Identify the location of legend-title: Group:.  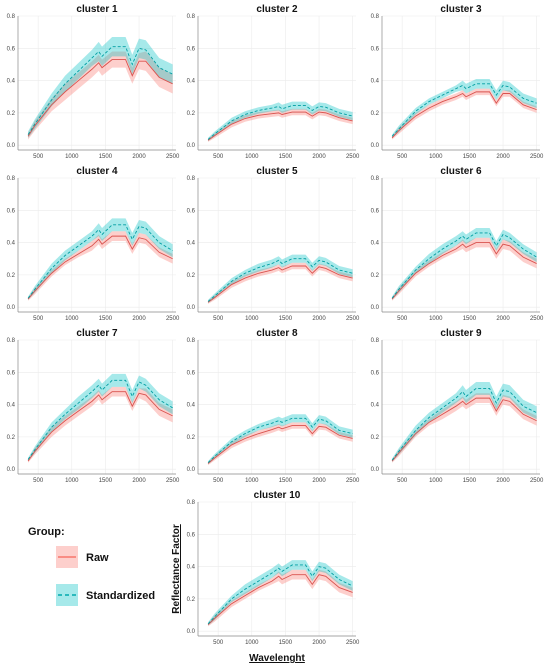
(46, 532).